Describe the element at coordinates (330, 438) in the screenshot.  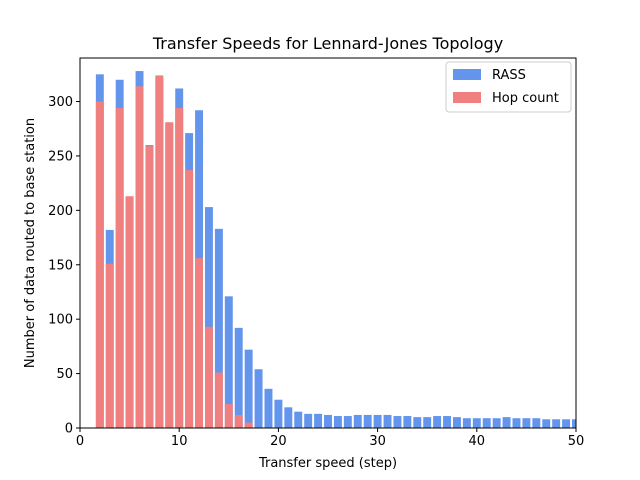
I see `x-axis-ticks: 0 10 20 30 40 50` at that location.